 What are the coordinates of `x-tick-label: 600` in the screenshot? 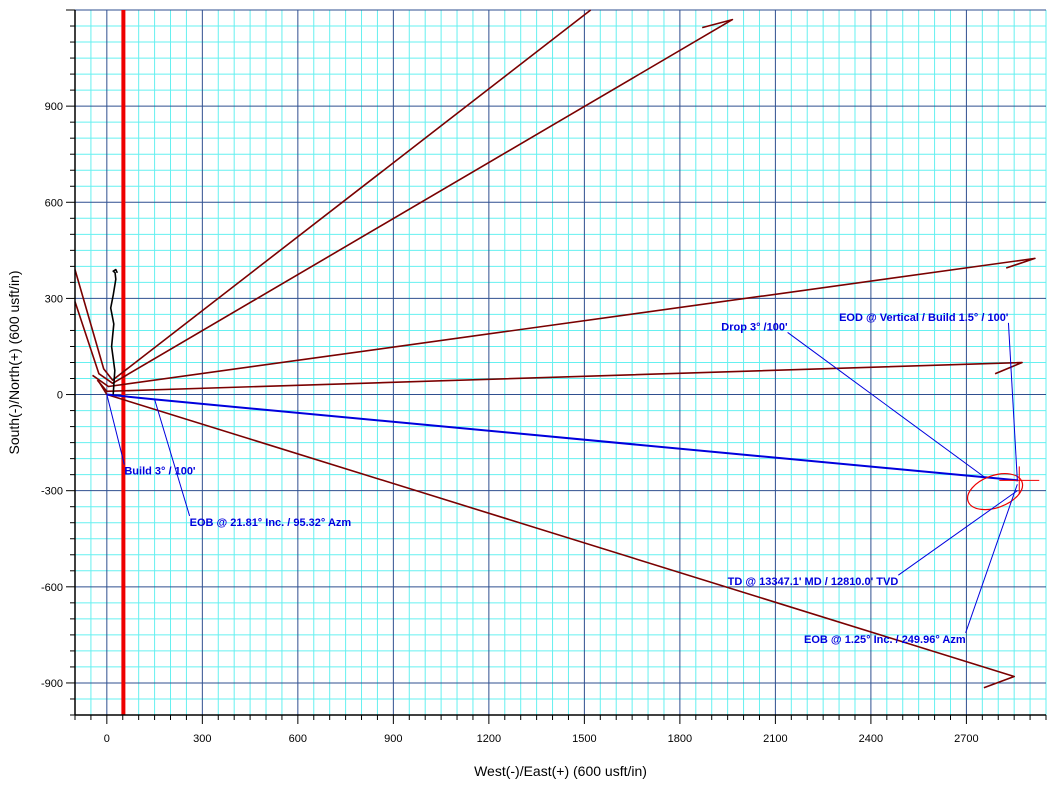 It's located at (298, 739).